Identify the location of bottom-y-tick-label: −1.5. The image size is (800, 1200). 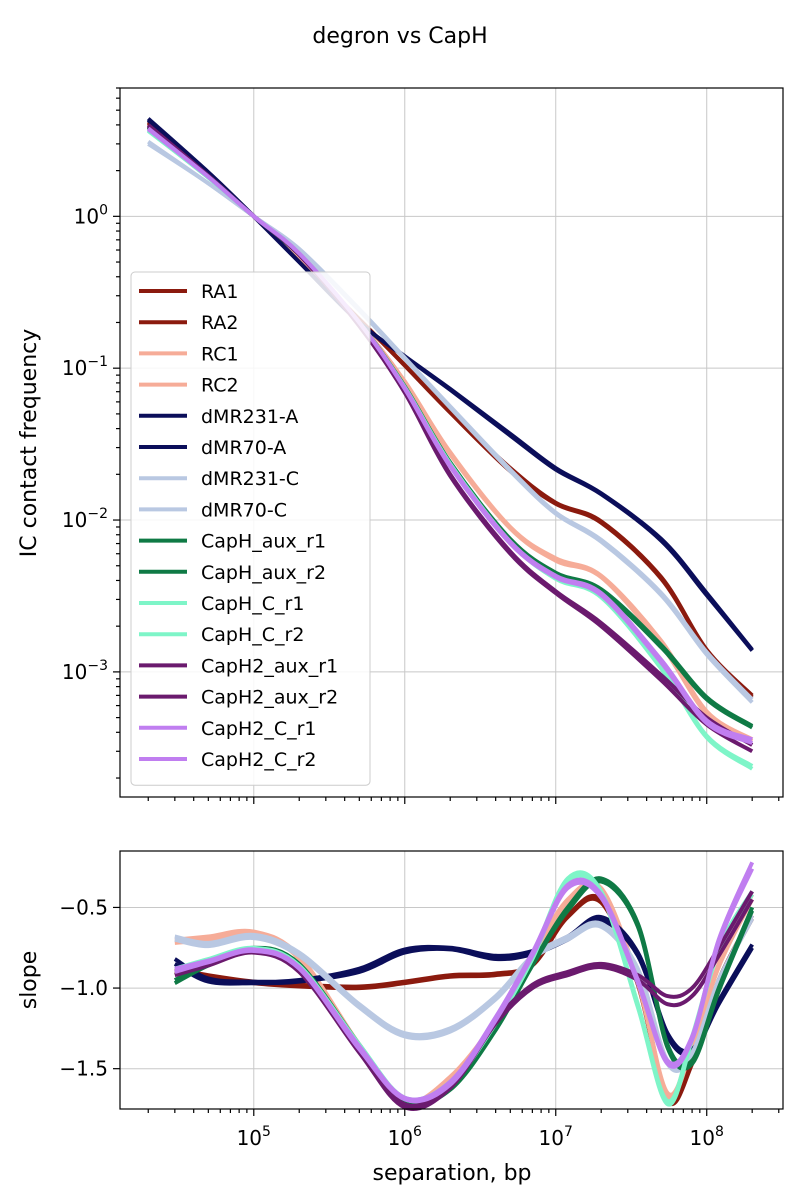
(83, 1069).